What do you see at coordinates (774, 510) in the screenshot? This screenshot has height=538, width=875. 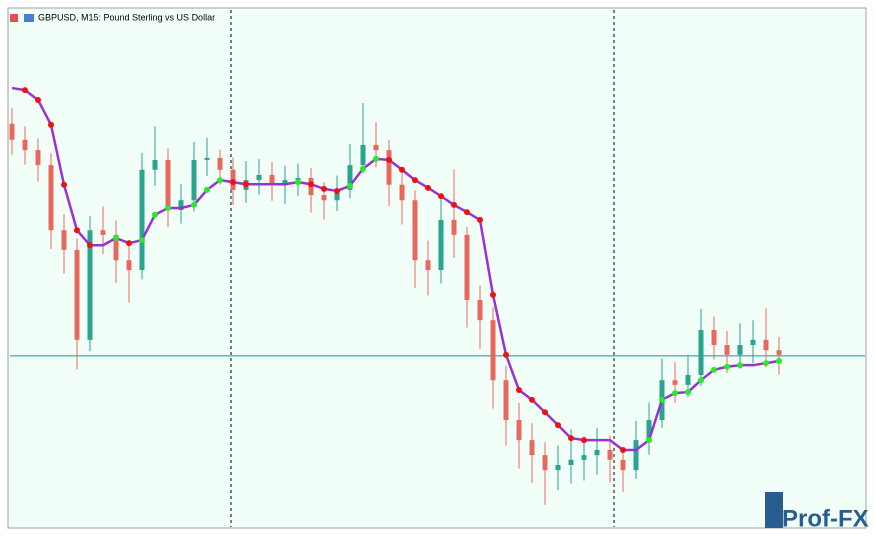 I see `logo-mark` at bounding box center [774, 510].